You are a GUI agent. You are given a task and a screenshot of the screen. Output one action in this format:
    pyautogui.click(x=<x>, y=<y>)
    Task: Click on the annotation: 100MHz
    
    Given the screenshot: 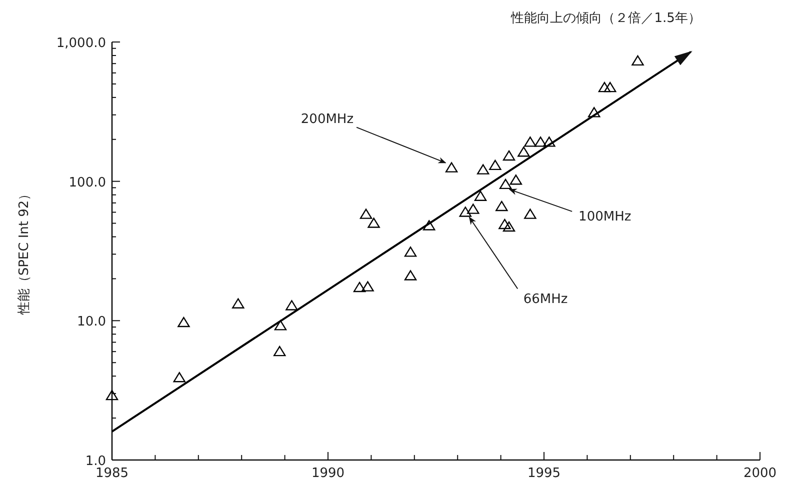 What is the action you would take?
    pyautogui.click(x=605, y=216)
    